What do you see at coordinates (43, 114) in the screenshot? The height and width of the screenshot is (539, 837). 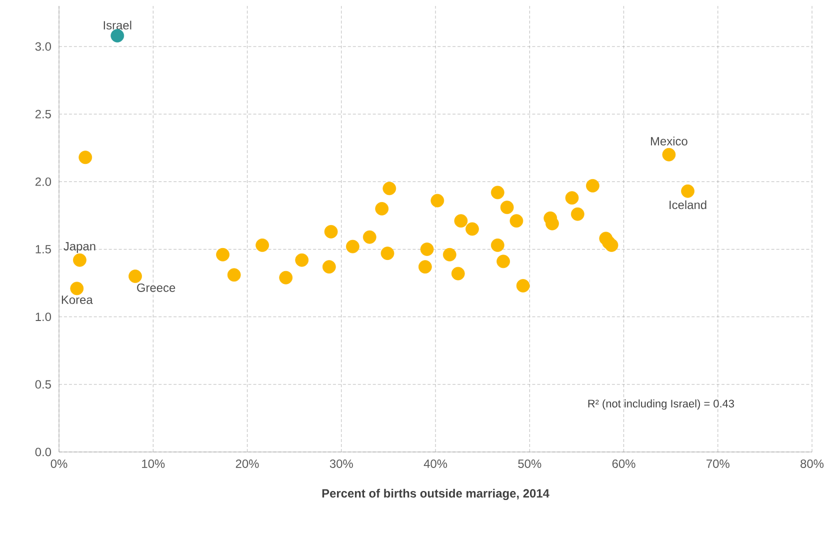 I see `y-tick-label: 2.5` at bounding box center [43, 114].